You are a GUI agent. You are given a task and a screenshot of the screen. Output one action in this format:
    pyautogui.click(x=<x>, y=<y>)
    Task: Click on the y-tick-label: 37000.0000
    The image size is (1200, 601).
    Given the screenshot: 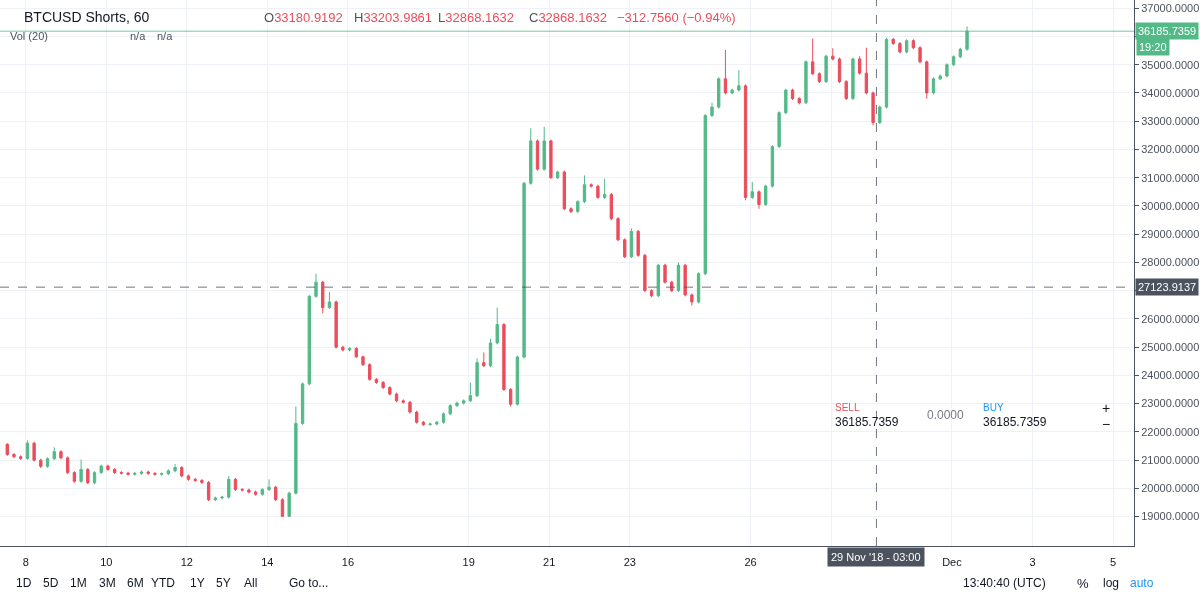 What is the action you would take?
    pyautogui.click(x=1170, y=8)
    